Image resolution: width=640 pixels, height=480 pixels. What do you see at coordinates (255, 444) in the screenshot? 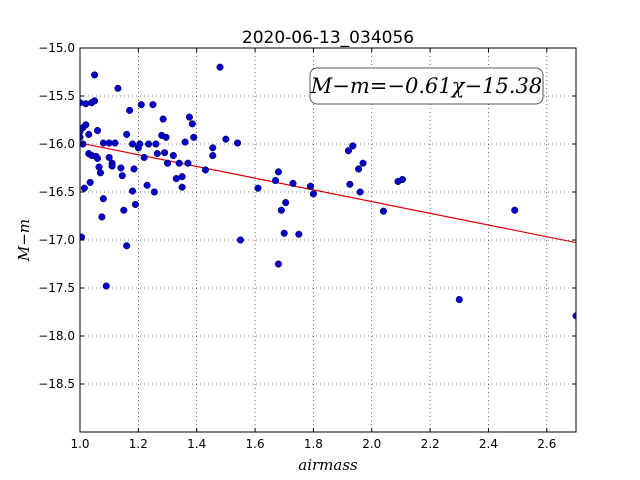
I see `x-tick-label: 1.6` at bounding box center [255, 444].